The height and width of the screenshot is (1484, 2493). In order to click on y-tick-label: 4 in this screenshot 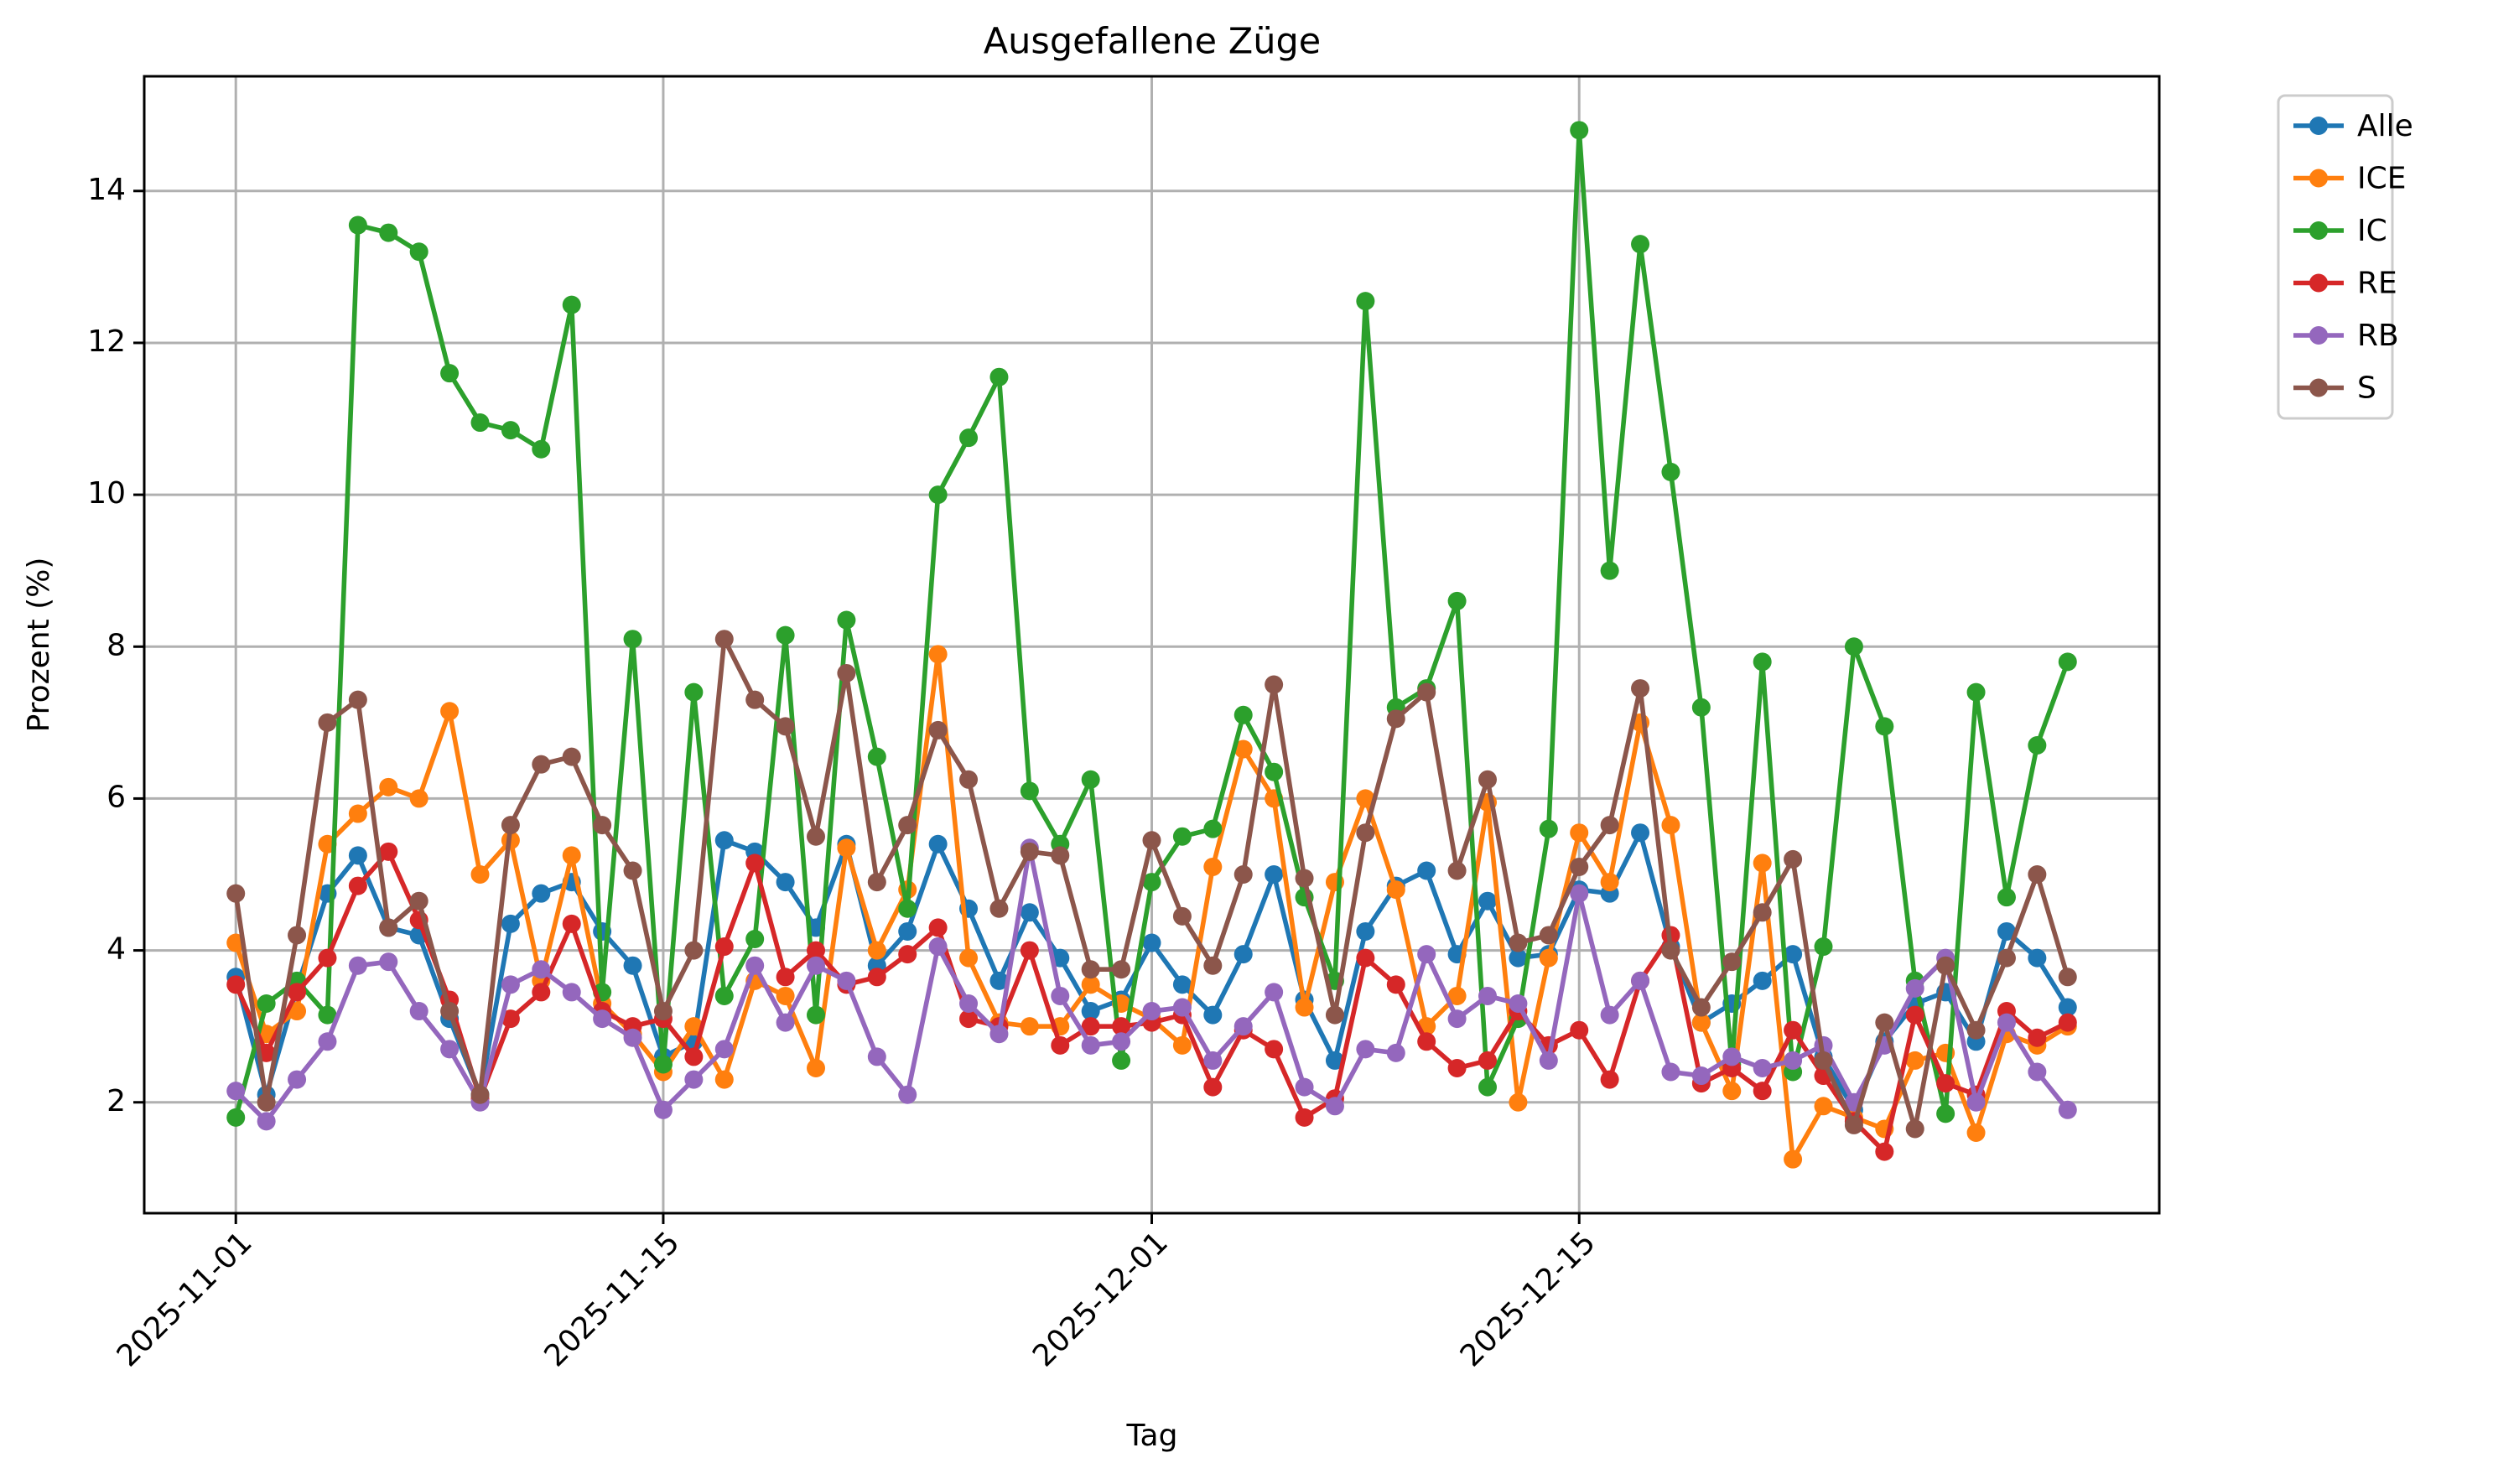, I will do `click(116, 949)`.